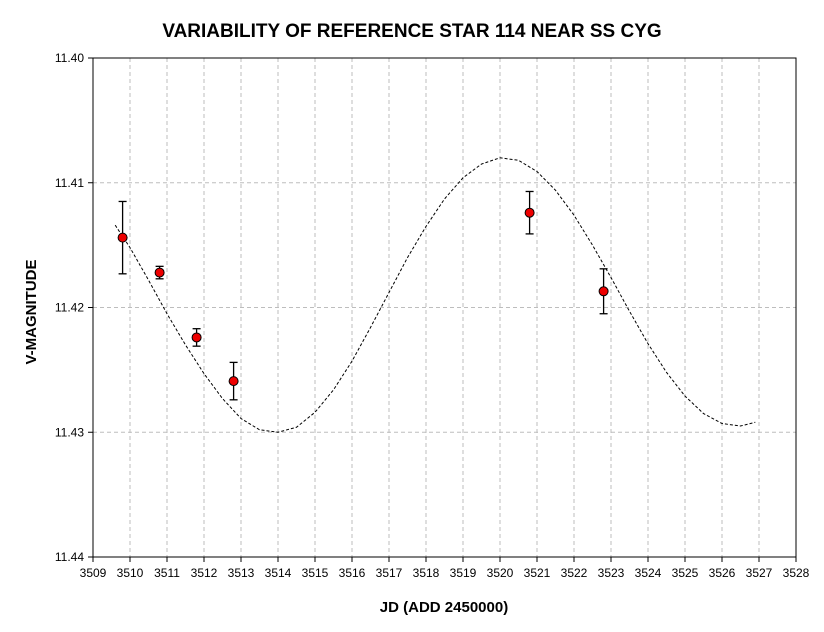 Image resolution: width=824 pixels, height=632 pixels. I want to click on x-tick-label: 3509, so click(93, 573).